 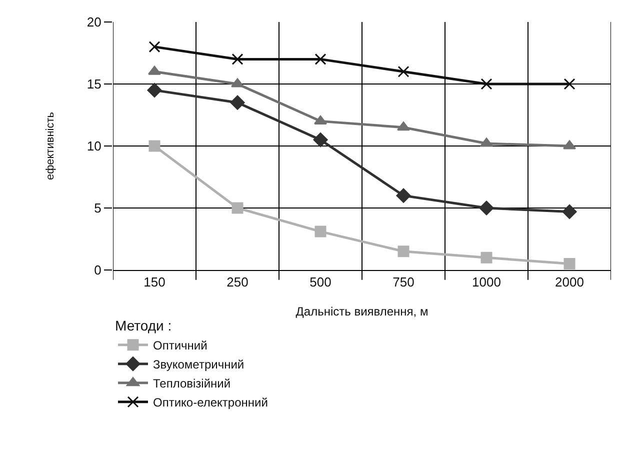 What do you see at coordinates (155, 282) in the screenshot?
I see `x-tick-label: 150` at bounding box center [155, 282].